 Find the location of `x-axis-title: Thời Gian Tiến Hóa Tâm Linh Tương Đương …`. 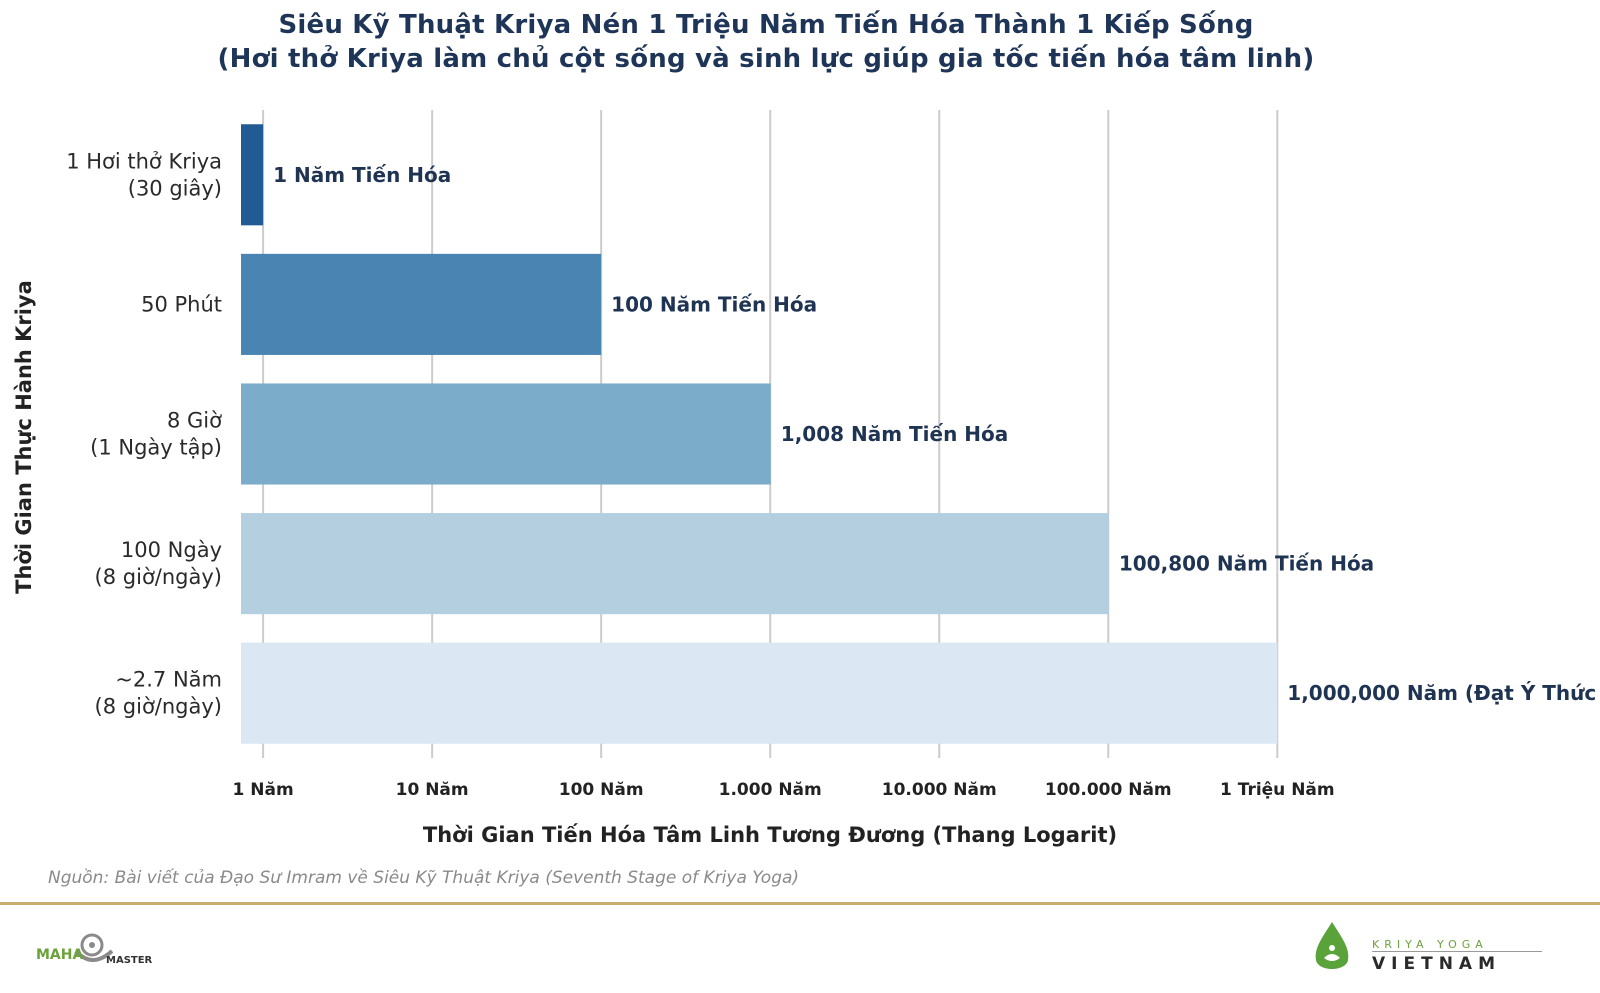

x-axis-title: Thời Gian Tiến Hóa Tâm Linh Tương Đương … is located at coordinates (770, 835).